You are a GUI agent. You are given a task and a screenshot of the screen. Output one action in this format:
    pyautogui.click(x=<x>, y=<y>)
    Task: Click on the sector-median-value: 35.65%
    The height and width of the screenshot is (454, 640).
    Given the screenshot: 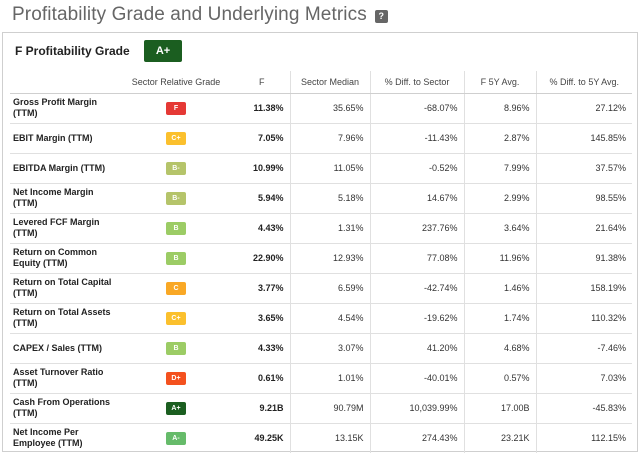 What is the action you would take?
    pyautogui.click(x=329, y=108)
    